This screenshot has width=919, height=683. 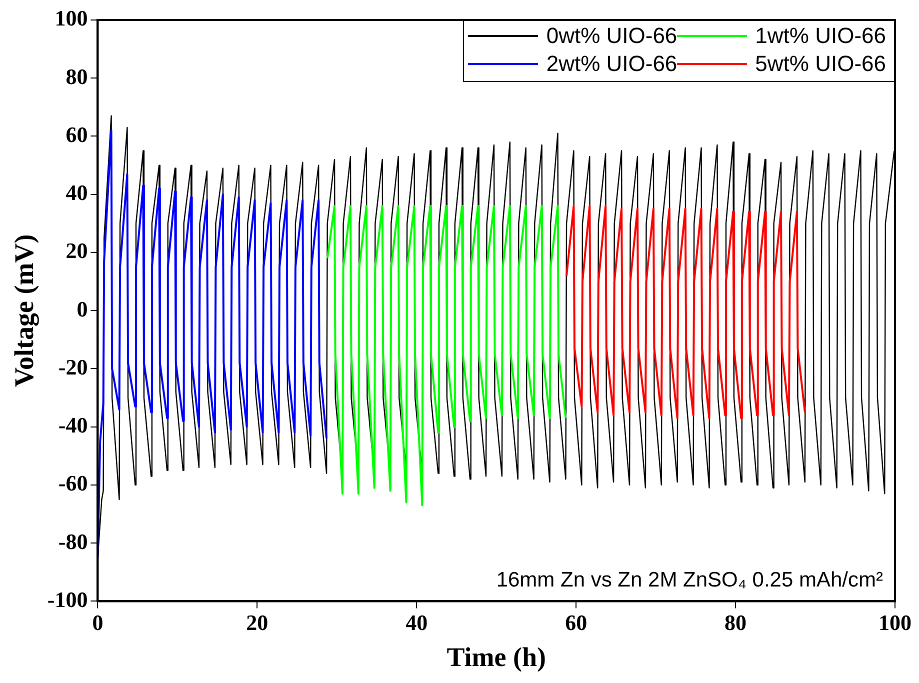 I want to click on y-tick-label: 80, so click(x=77, y=76).